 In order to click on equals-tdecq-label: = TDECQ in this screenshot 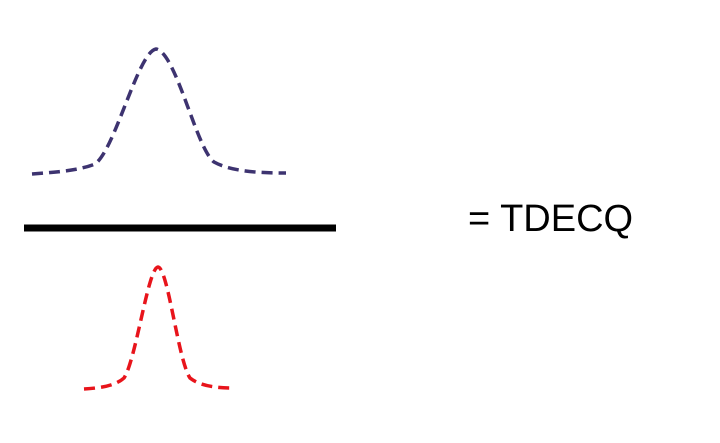, I will do `click(551, 219)`.